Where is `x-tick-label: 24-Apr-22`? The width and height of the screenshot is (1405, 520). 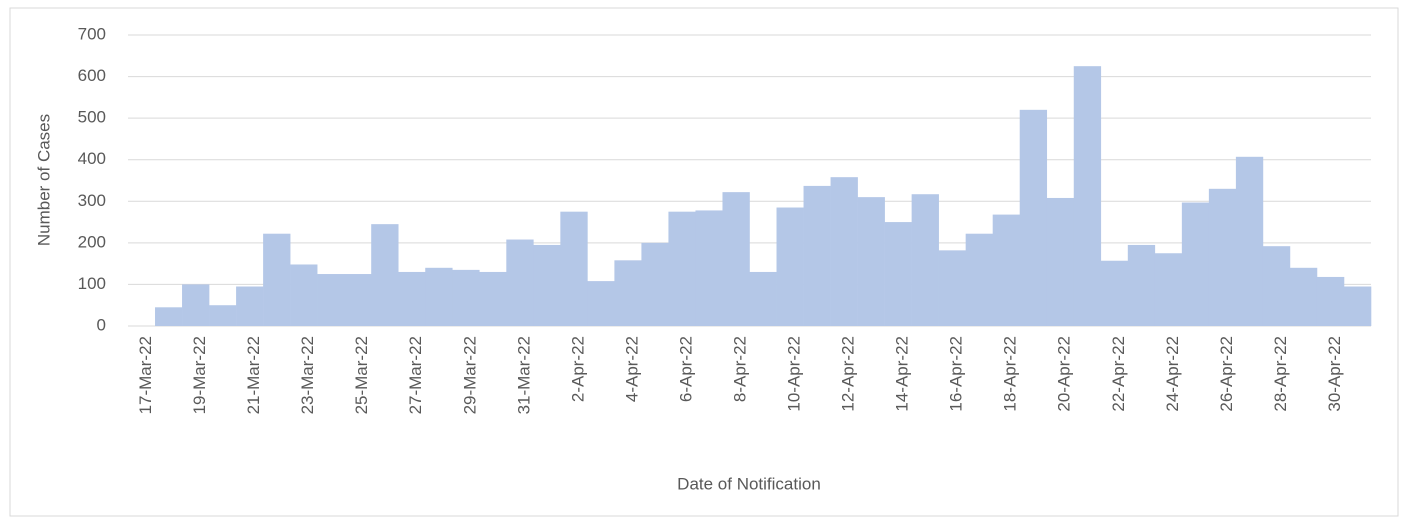
x-tick-label: 24-Apr-22 is located at coordinates (1172, 374).